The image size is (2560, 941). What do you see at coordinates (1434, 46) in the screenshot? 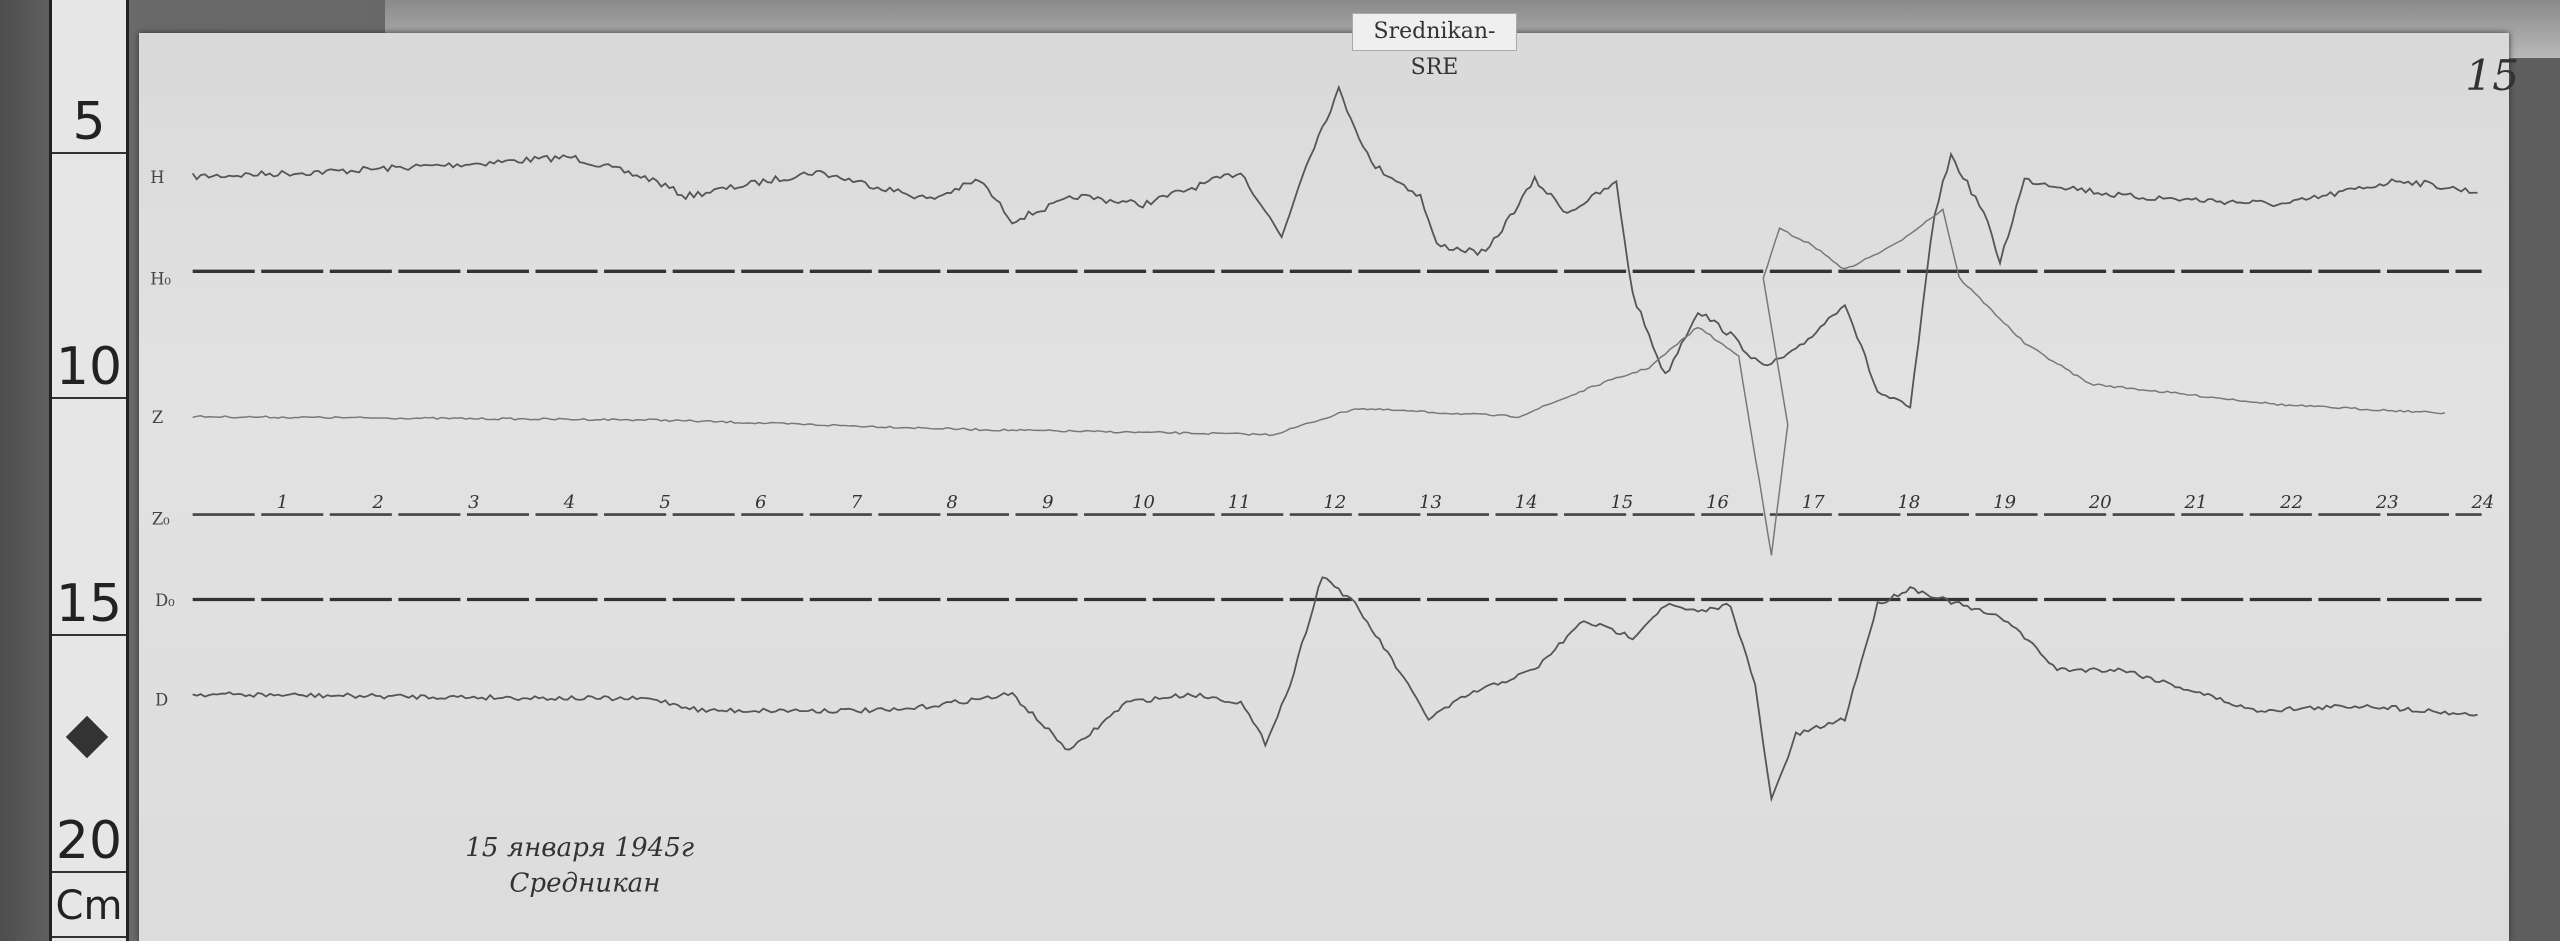
I see `record-label: Srednikan-SRE` at bounding box center [1434, 46].